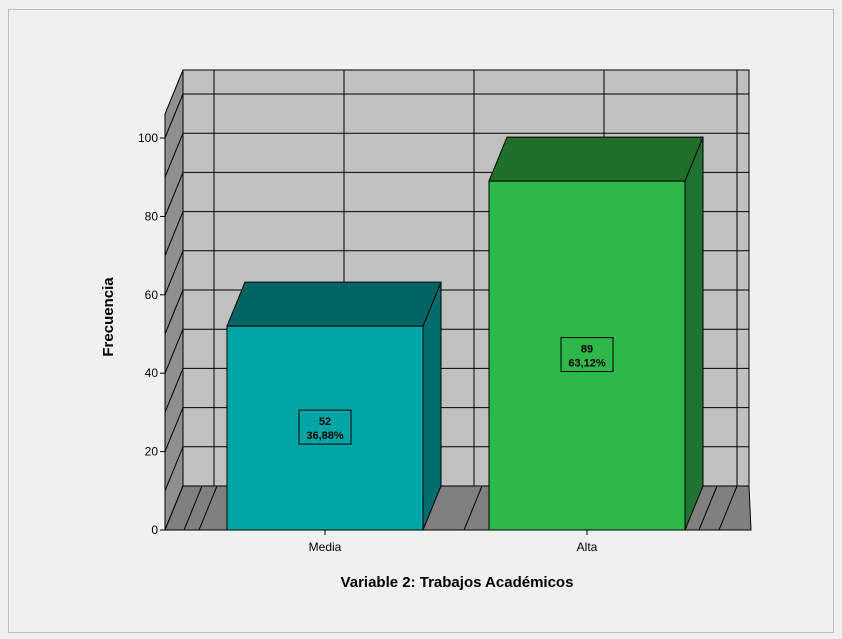  Describe the element at coordinates (152, 373) in the screenshot. I see `y-tick-label: 40` at that location.